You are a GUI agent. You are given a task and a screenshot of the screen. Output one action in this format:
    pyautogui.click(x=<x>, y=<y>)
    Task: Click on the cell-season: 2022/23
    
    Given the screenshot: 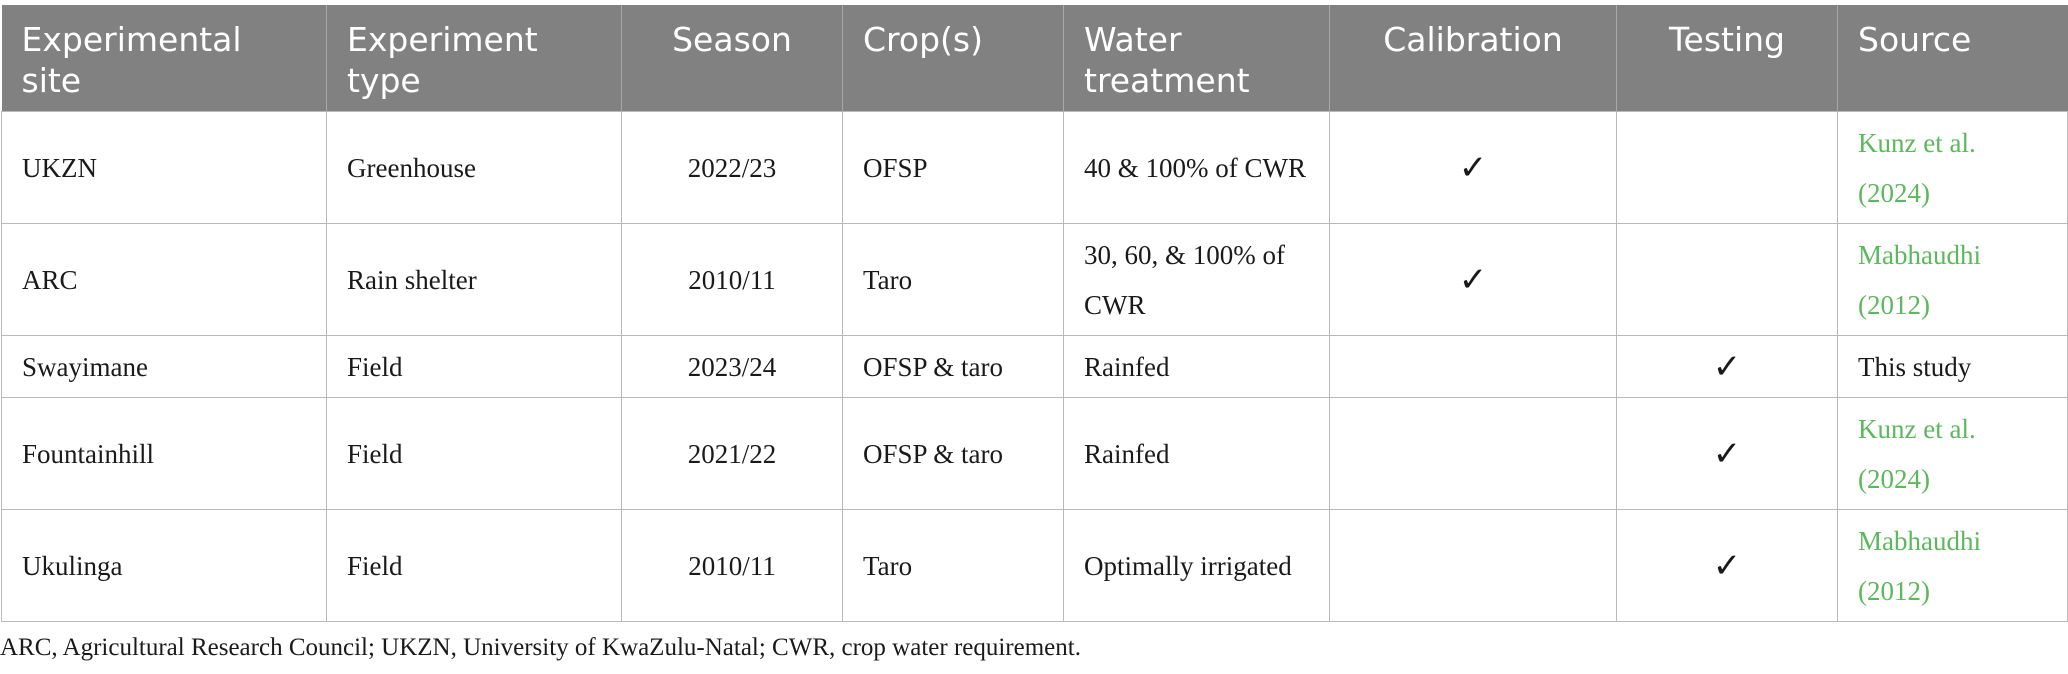 What is the action you would take?
    pyautogui.click(x=732, y=167)
    